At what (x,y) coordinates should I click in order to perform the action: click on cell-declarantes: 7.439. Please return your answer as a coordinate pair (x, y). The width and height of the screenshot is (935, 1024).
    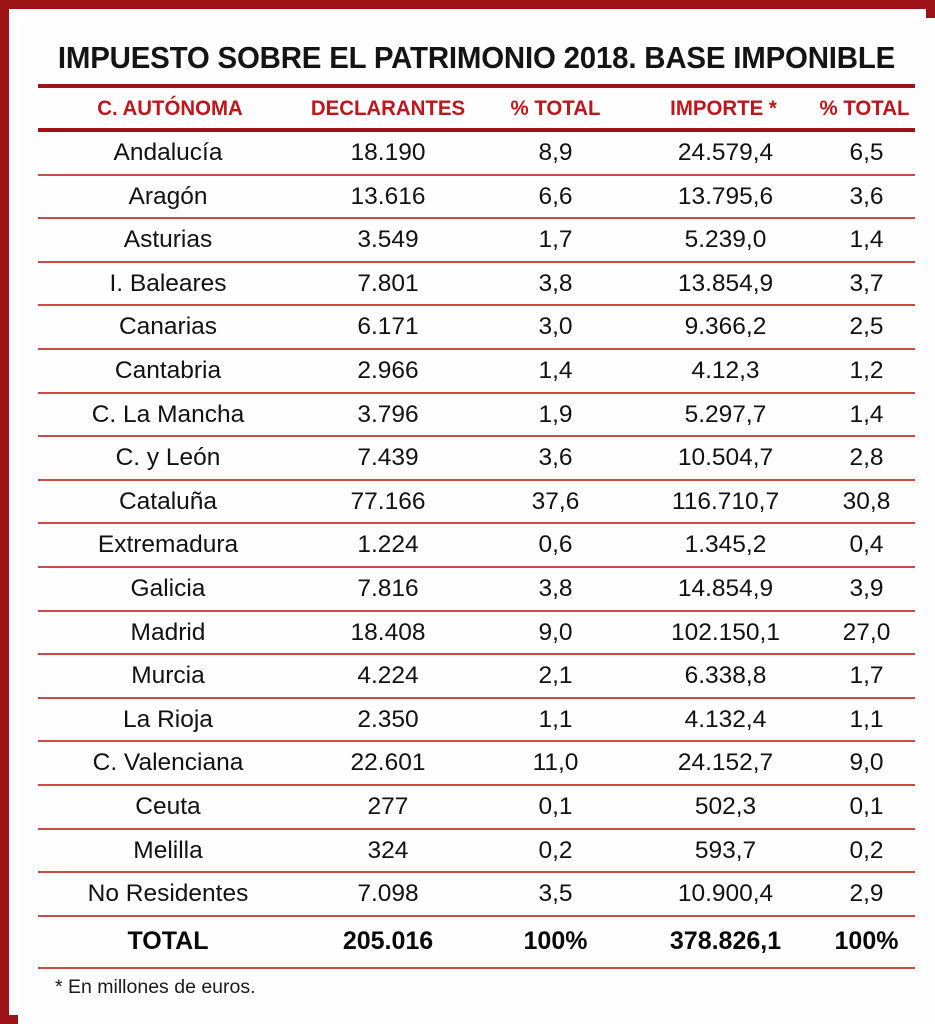
    Looking at the image, I should click on (388, 458).